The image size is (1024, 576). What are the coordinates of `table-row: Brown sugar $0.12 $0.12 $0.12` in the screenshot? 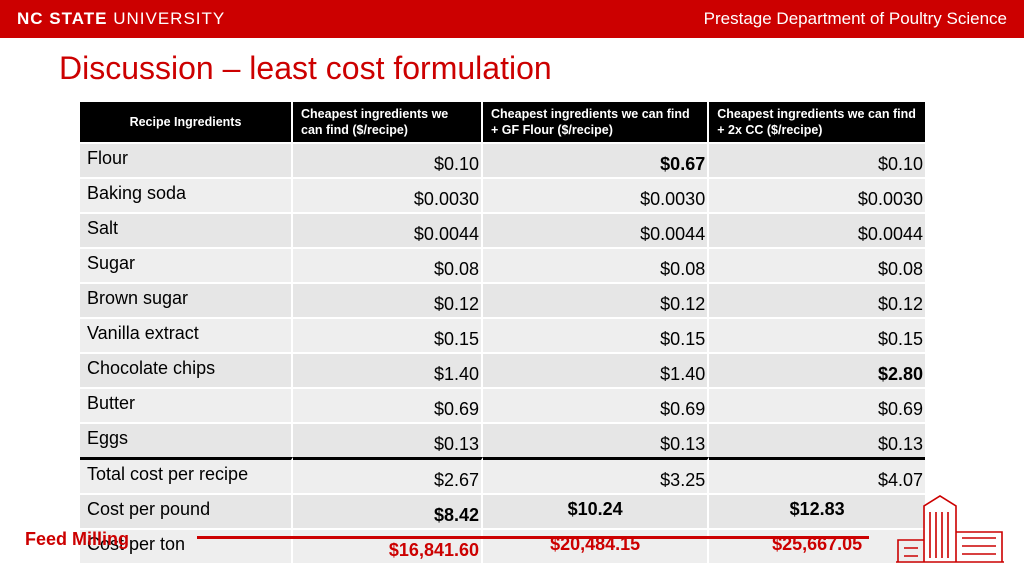 It's located at (502, 299).